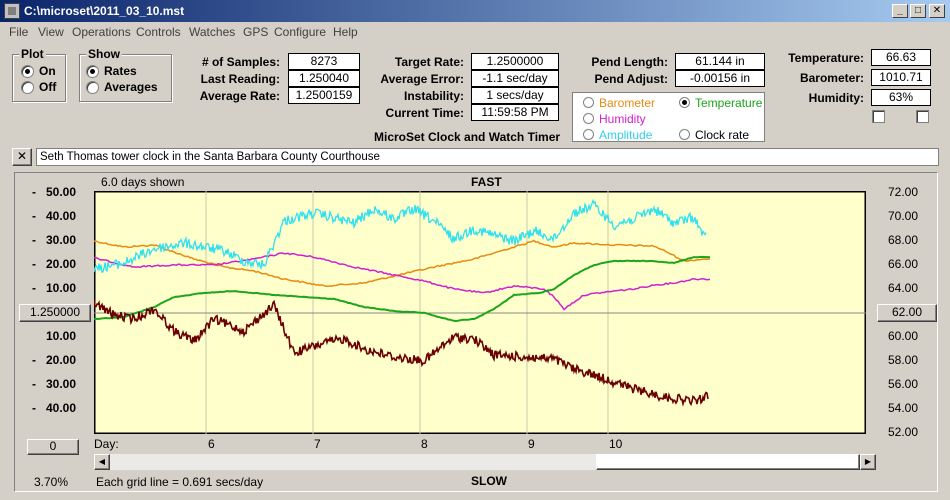 The image size is (950, 500). Describe the element at coordinates (903, 288) in the screenshot. I see `right-axis-label: 64.00` at that location.